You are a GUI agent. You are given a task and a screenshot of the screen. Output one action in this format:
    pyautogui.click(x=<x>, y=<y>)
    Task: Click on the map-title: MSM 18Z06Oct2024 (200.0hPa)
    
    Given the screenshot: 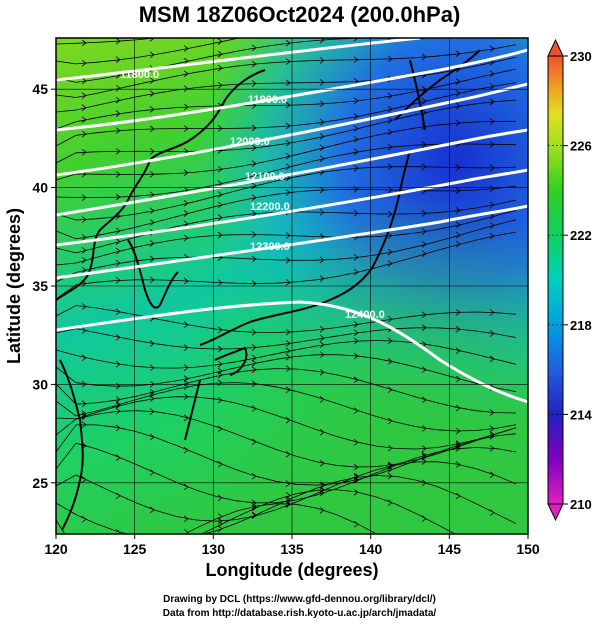 What is the action you would take?
    pyautogui.click(x=299, y=14)
    